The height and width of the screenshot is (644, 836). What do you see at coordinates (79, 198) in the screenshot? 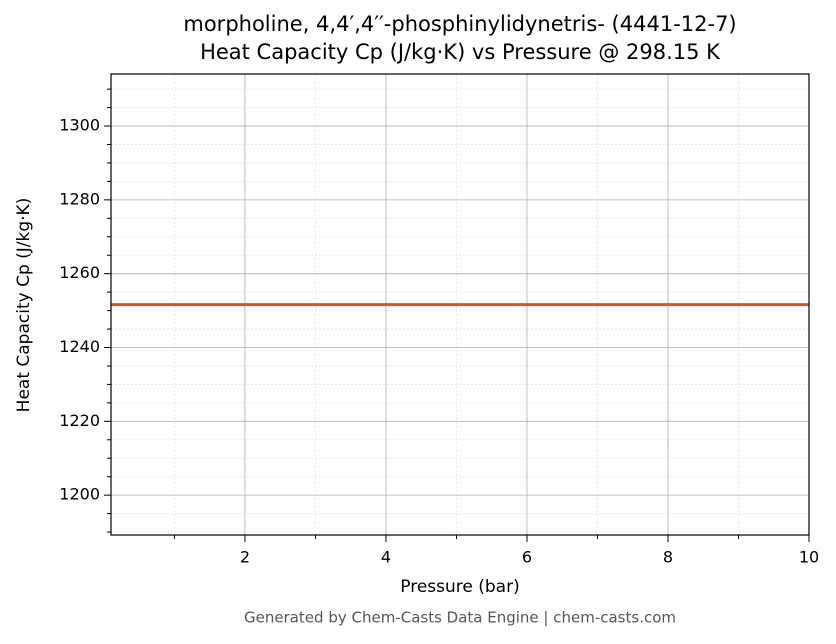
I see `y-tick-label: 1280` at bounding box center [79, 198].